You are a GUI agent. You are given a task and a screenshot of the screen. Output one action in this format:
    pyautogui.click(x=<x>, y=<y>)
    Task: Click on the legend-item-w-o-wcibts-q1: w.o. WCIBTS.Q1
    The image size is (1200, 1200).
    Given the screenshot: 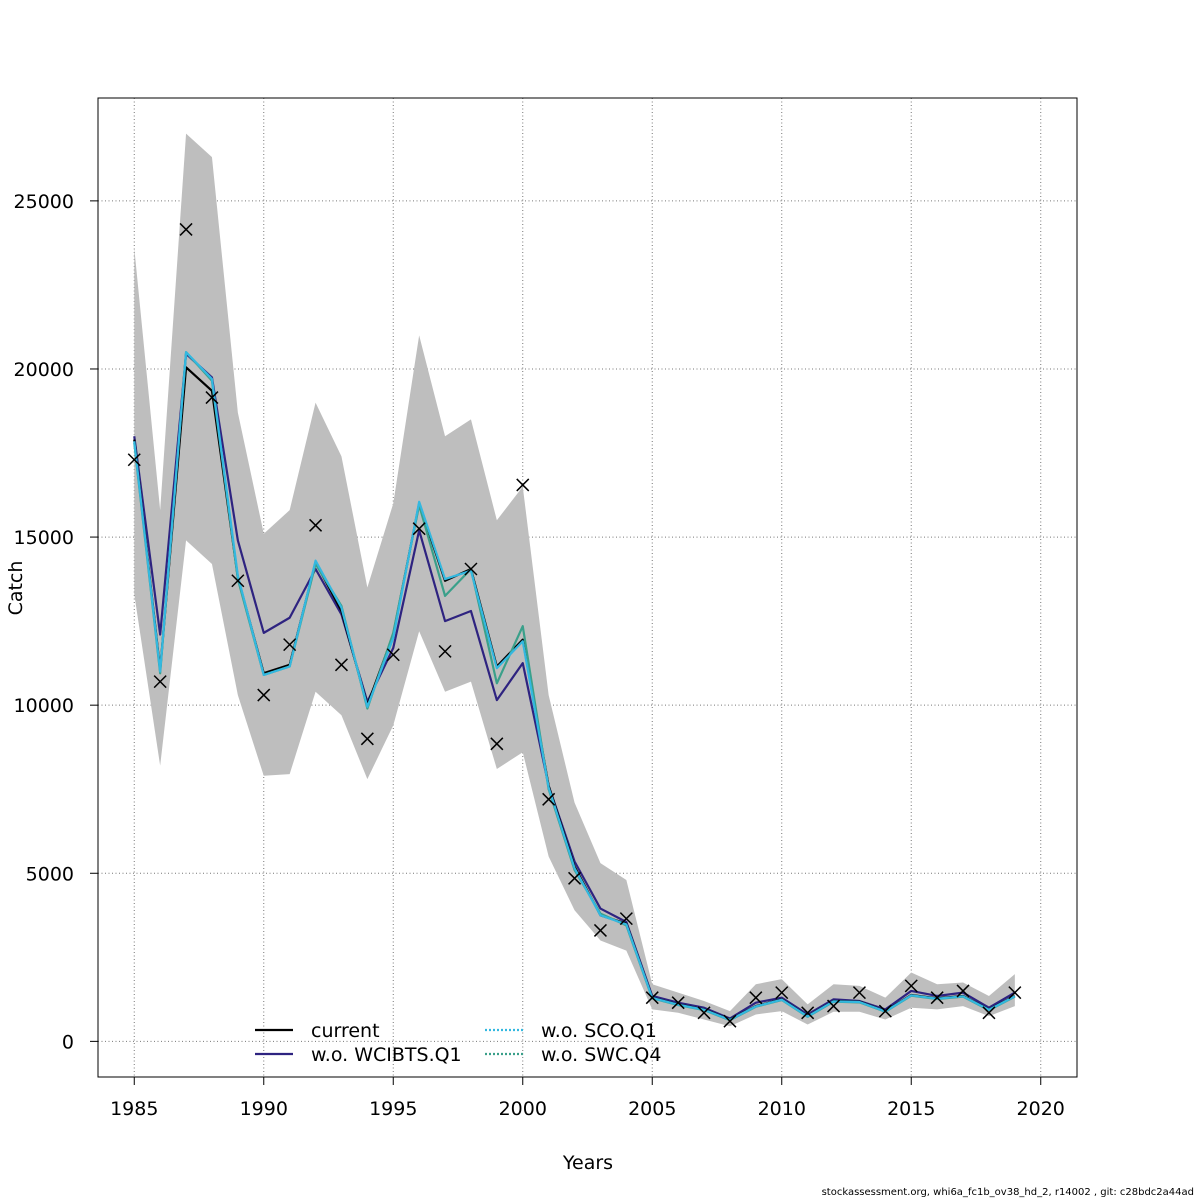 What is the action you would take?
    pyautogui.click(x=358, y=1055)
    